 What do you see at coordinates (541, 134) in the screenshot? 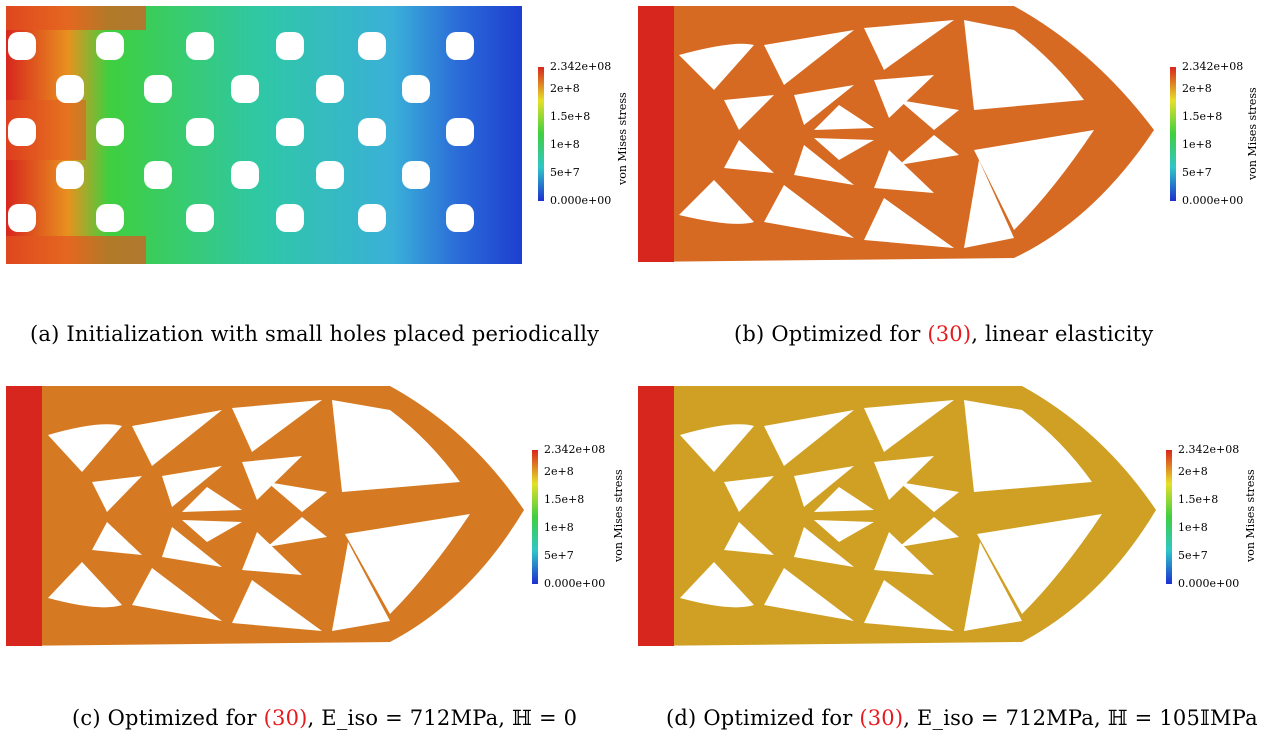
I see `colorbar-a` at bounding box center [541, 134].